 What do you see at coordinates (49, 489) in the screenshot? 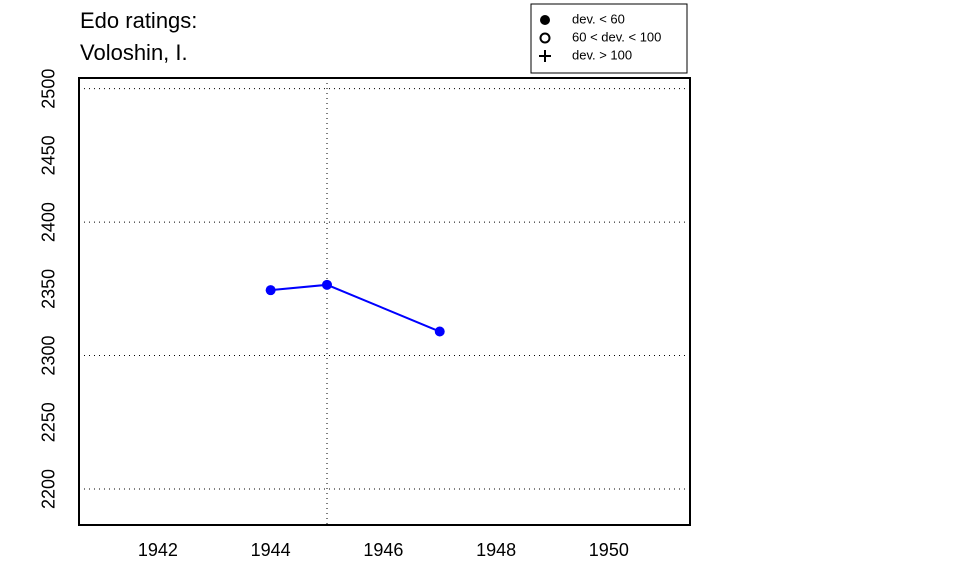
I see `y-tick-label: 2200` at bounding box center [49, 489].